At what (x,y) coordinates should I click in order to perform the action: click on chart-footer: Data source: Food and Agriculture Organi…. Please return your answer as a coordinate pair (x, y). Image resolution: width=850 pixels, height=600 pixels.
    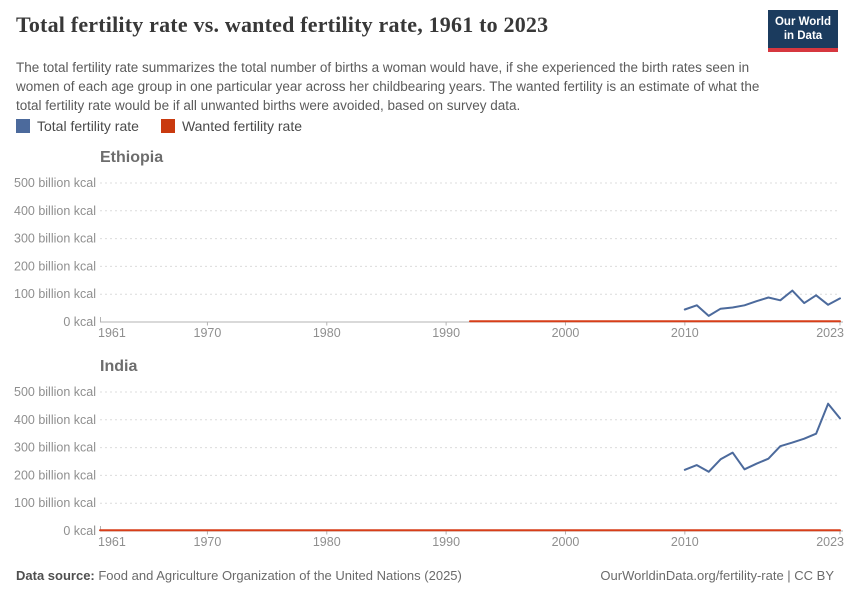
    Looking at the image, I should click on (425, 575).